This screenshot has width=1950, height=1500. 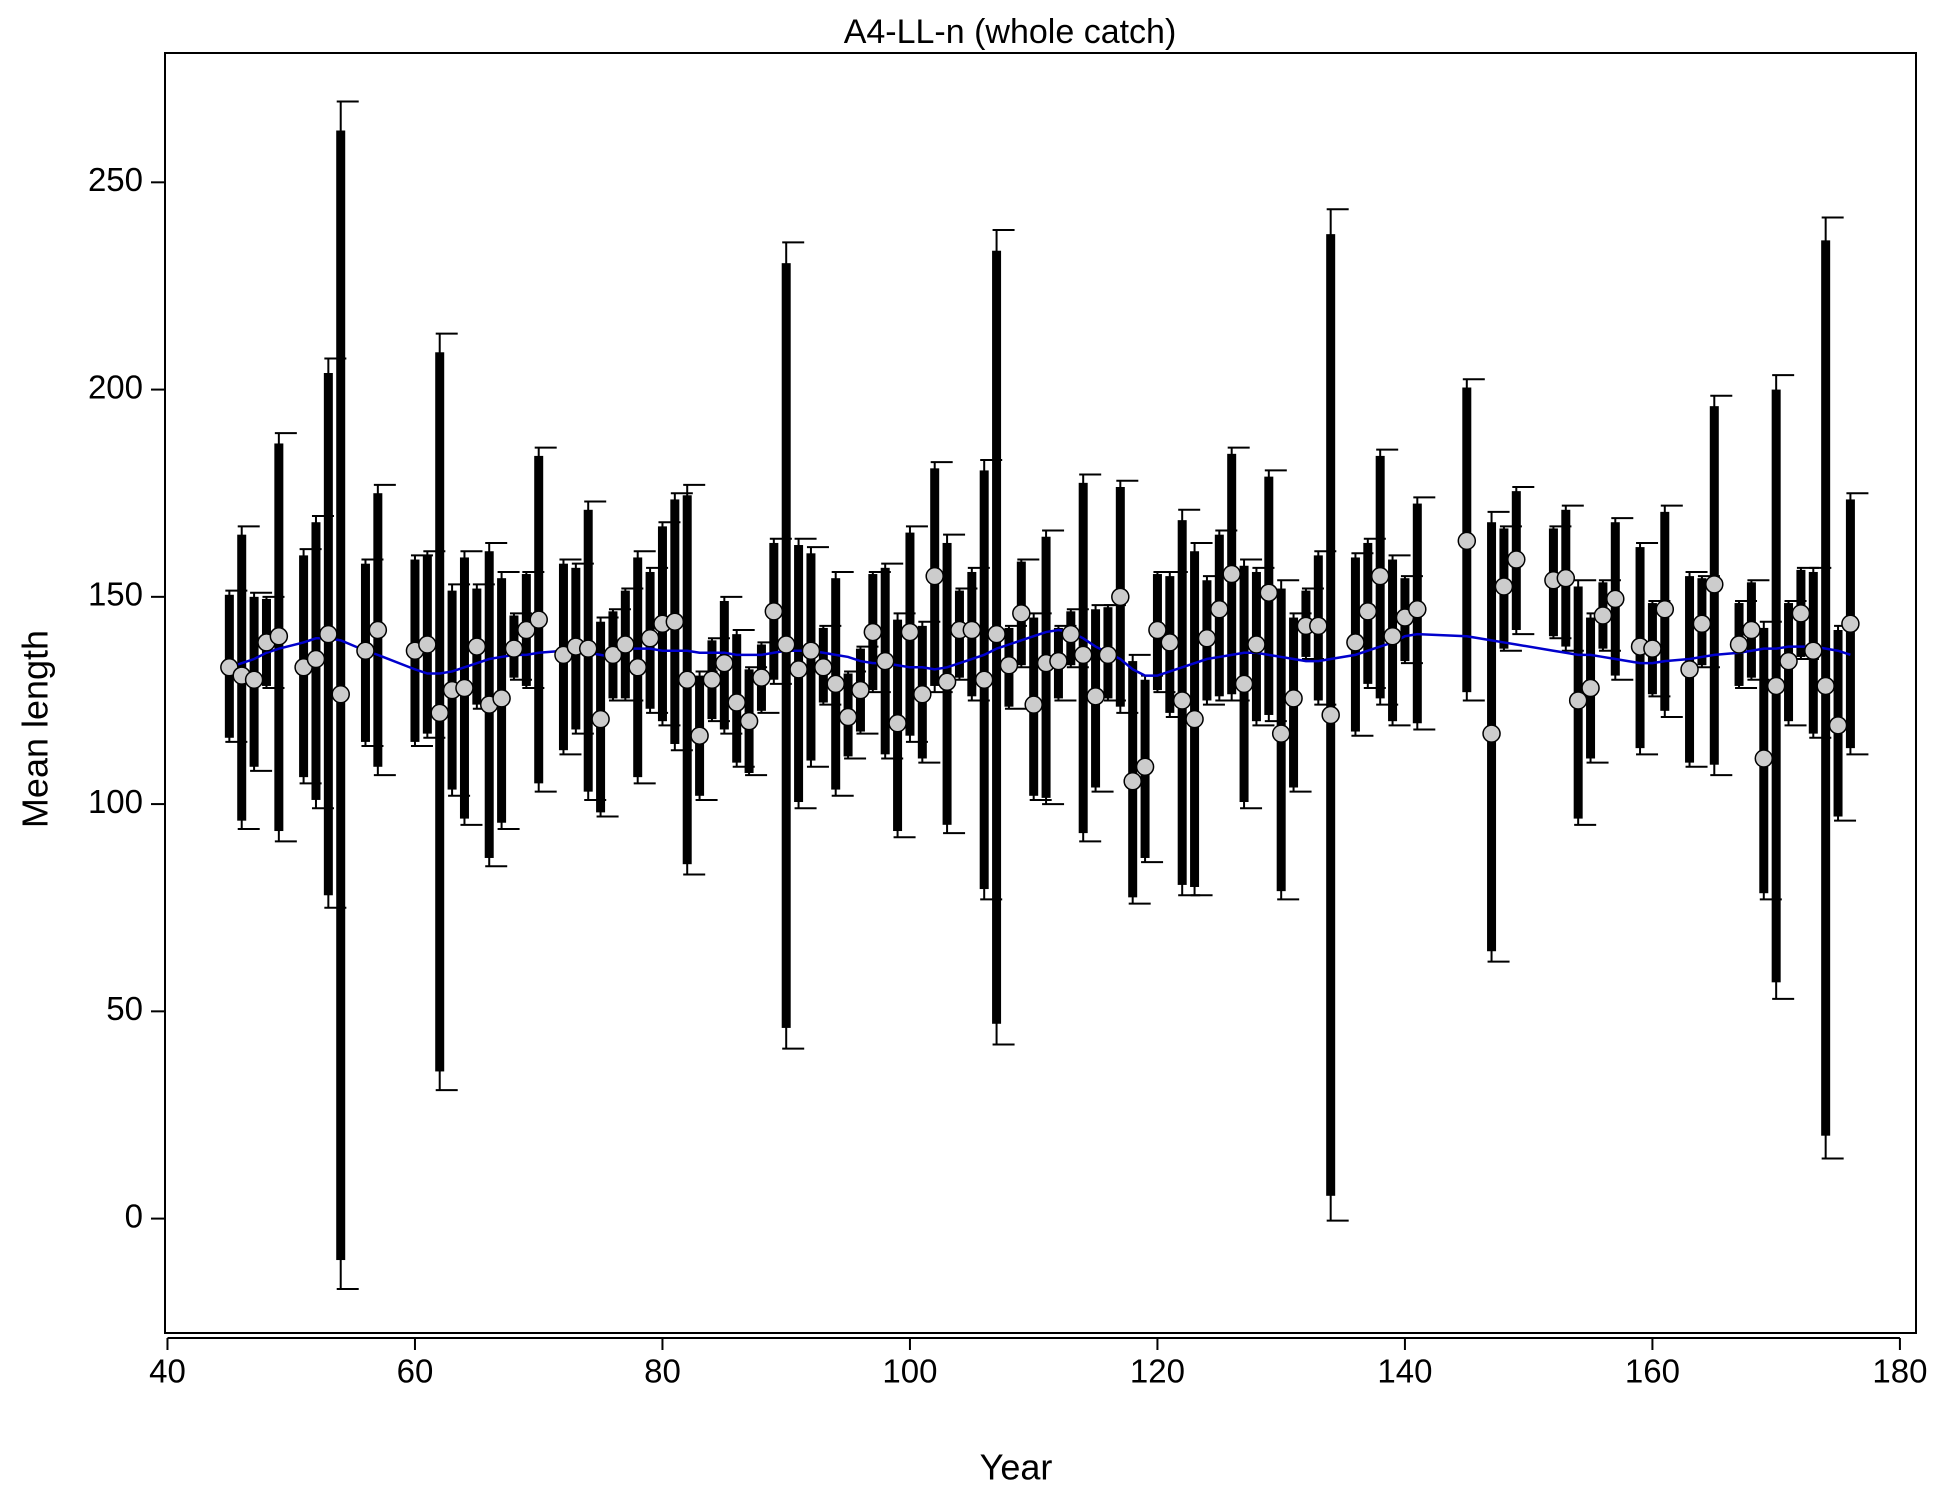 What do you see at coordinates (134, 1215) in the screenshot?
I see `y-tick-label: 0` at bounding box center [134, 1215].